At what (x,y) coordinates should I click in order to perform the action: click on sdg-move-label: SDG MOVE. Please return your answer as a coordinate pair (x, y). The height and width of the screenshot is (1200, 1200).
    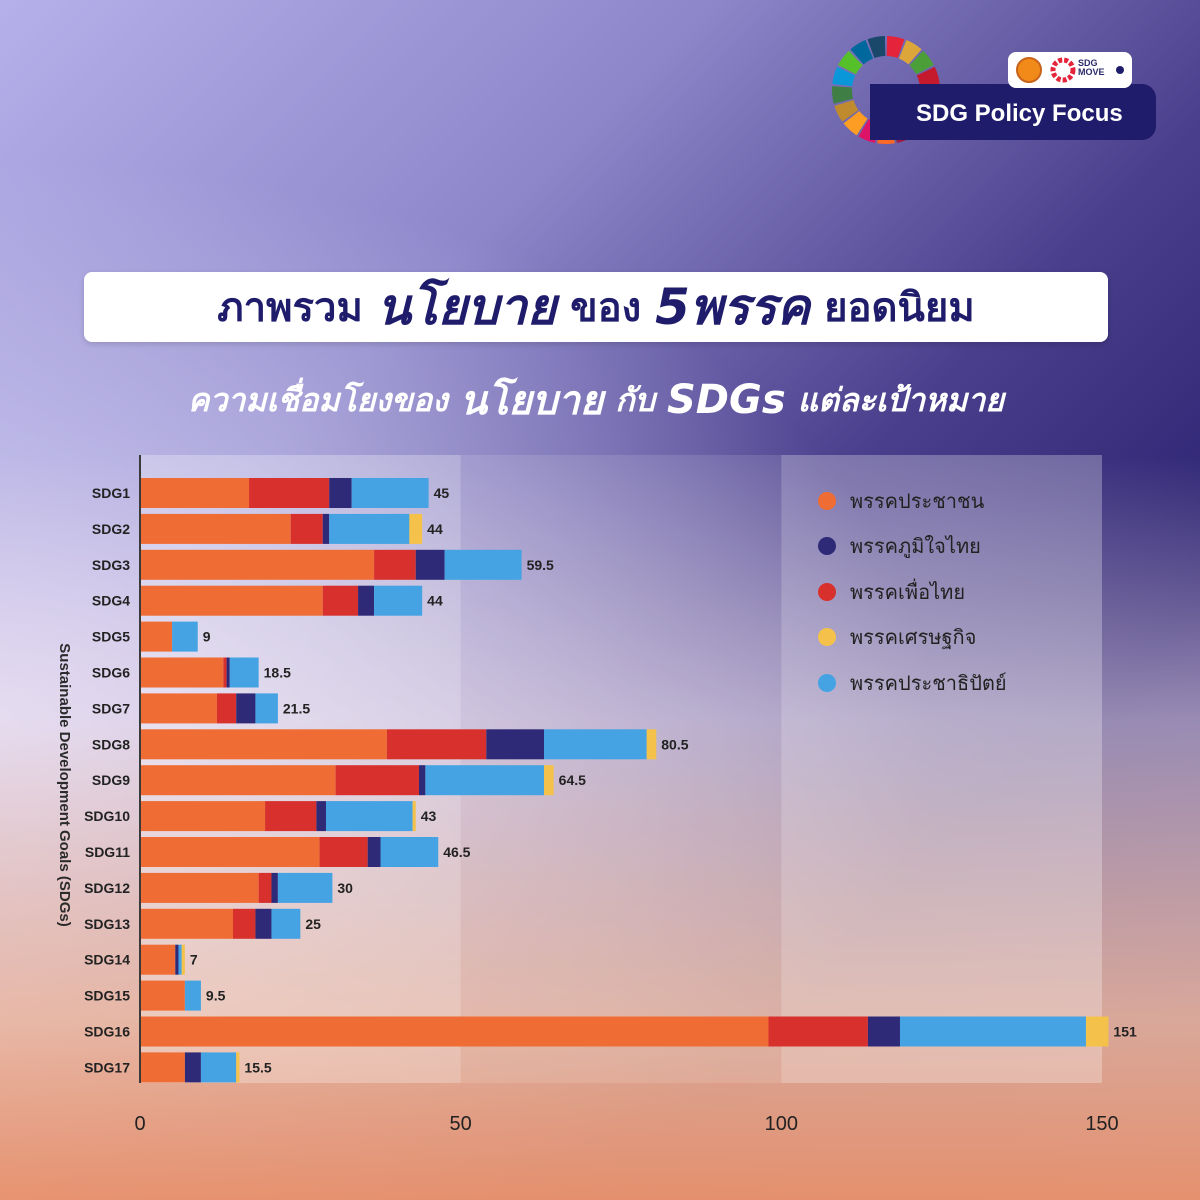
    Looking at the image, I should click on (1091, 67).